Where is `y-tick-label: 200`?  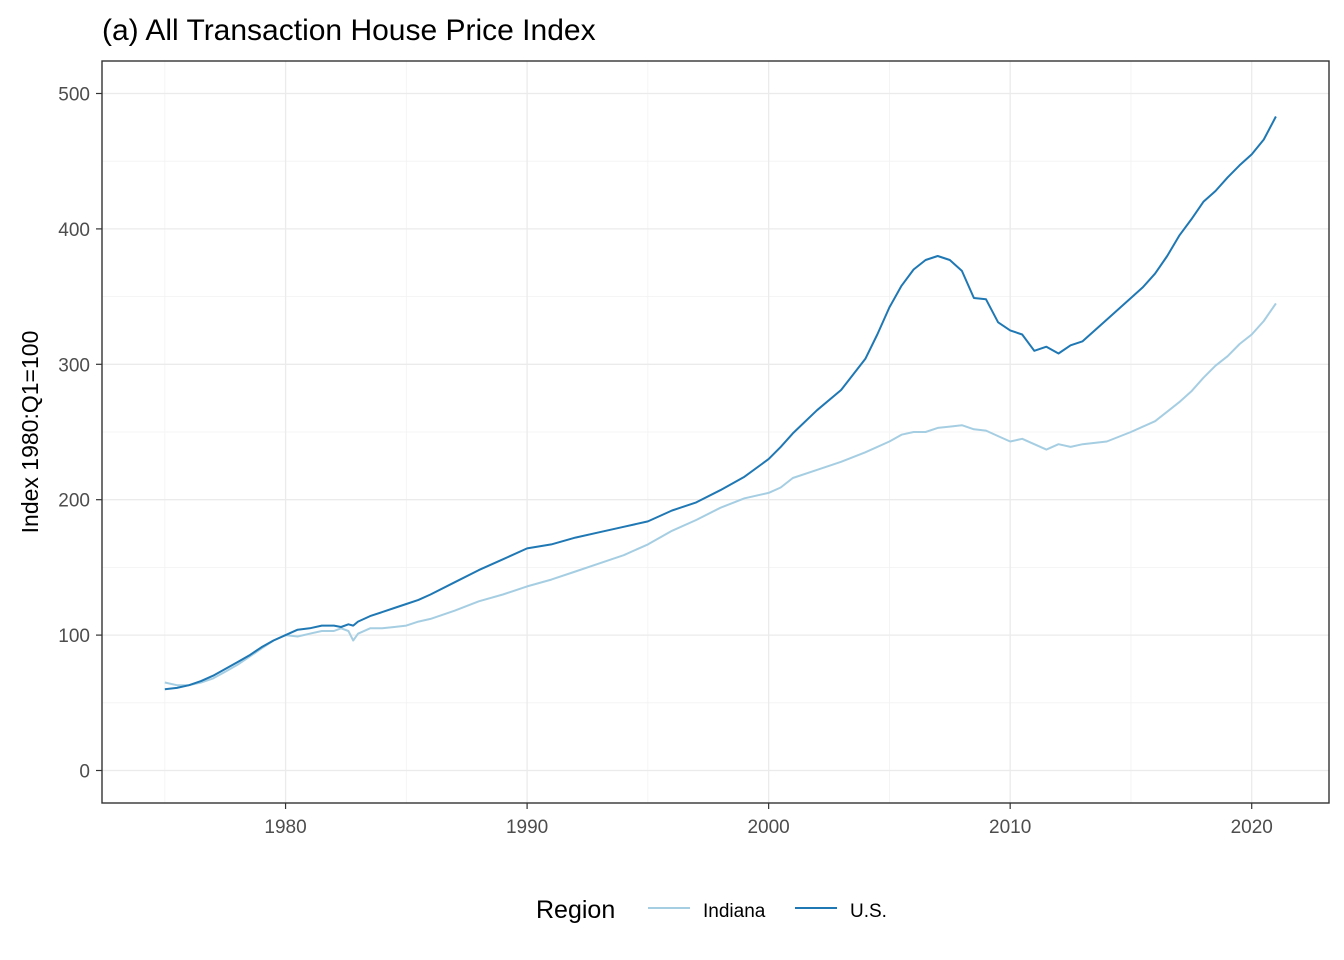
y-tick-label: 200 is located at coordinates (74, 501).